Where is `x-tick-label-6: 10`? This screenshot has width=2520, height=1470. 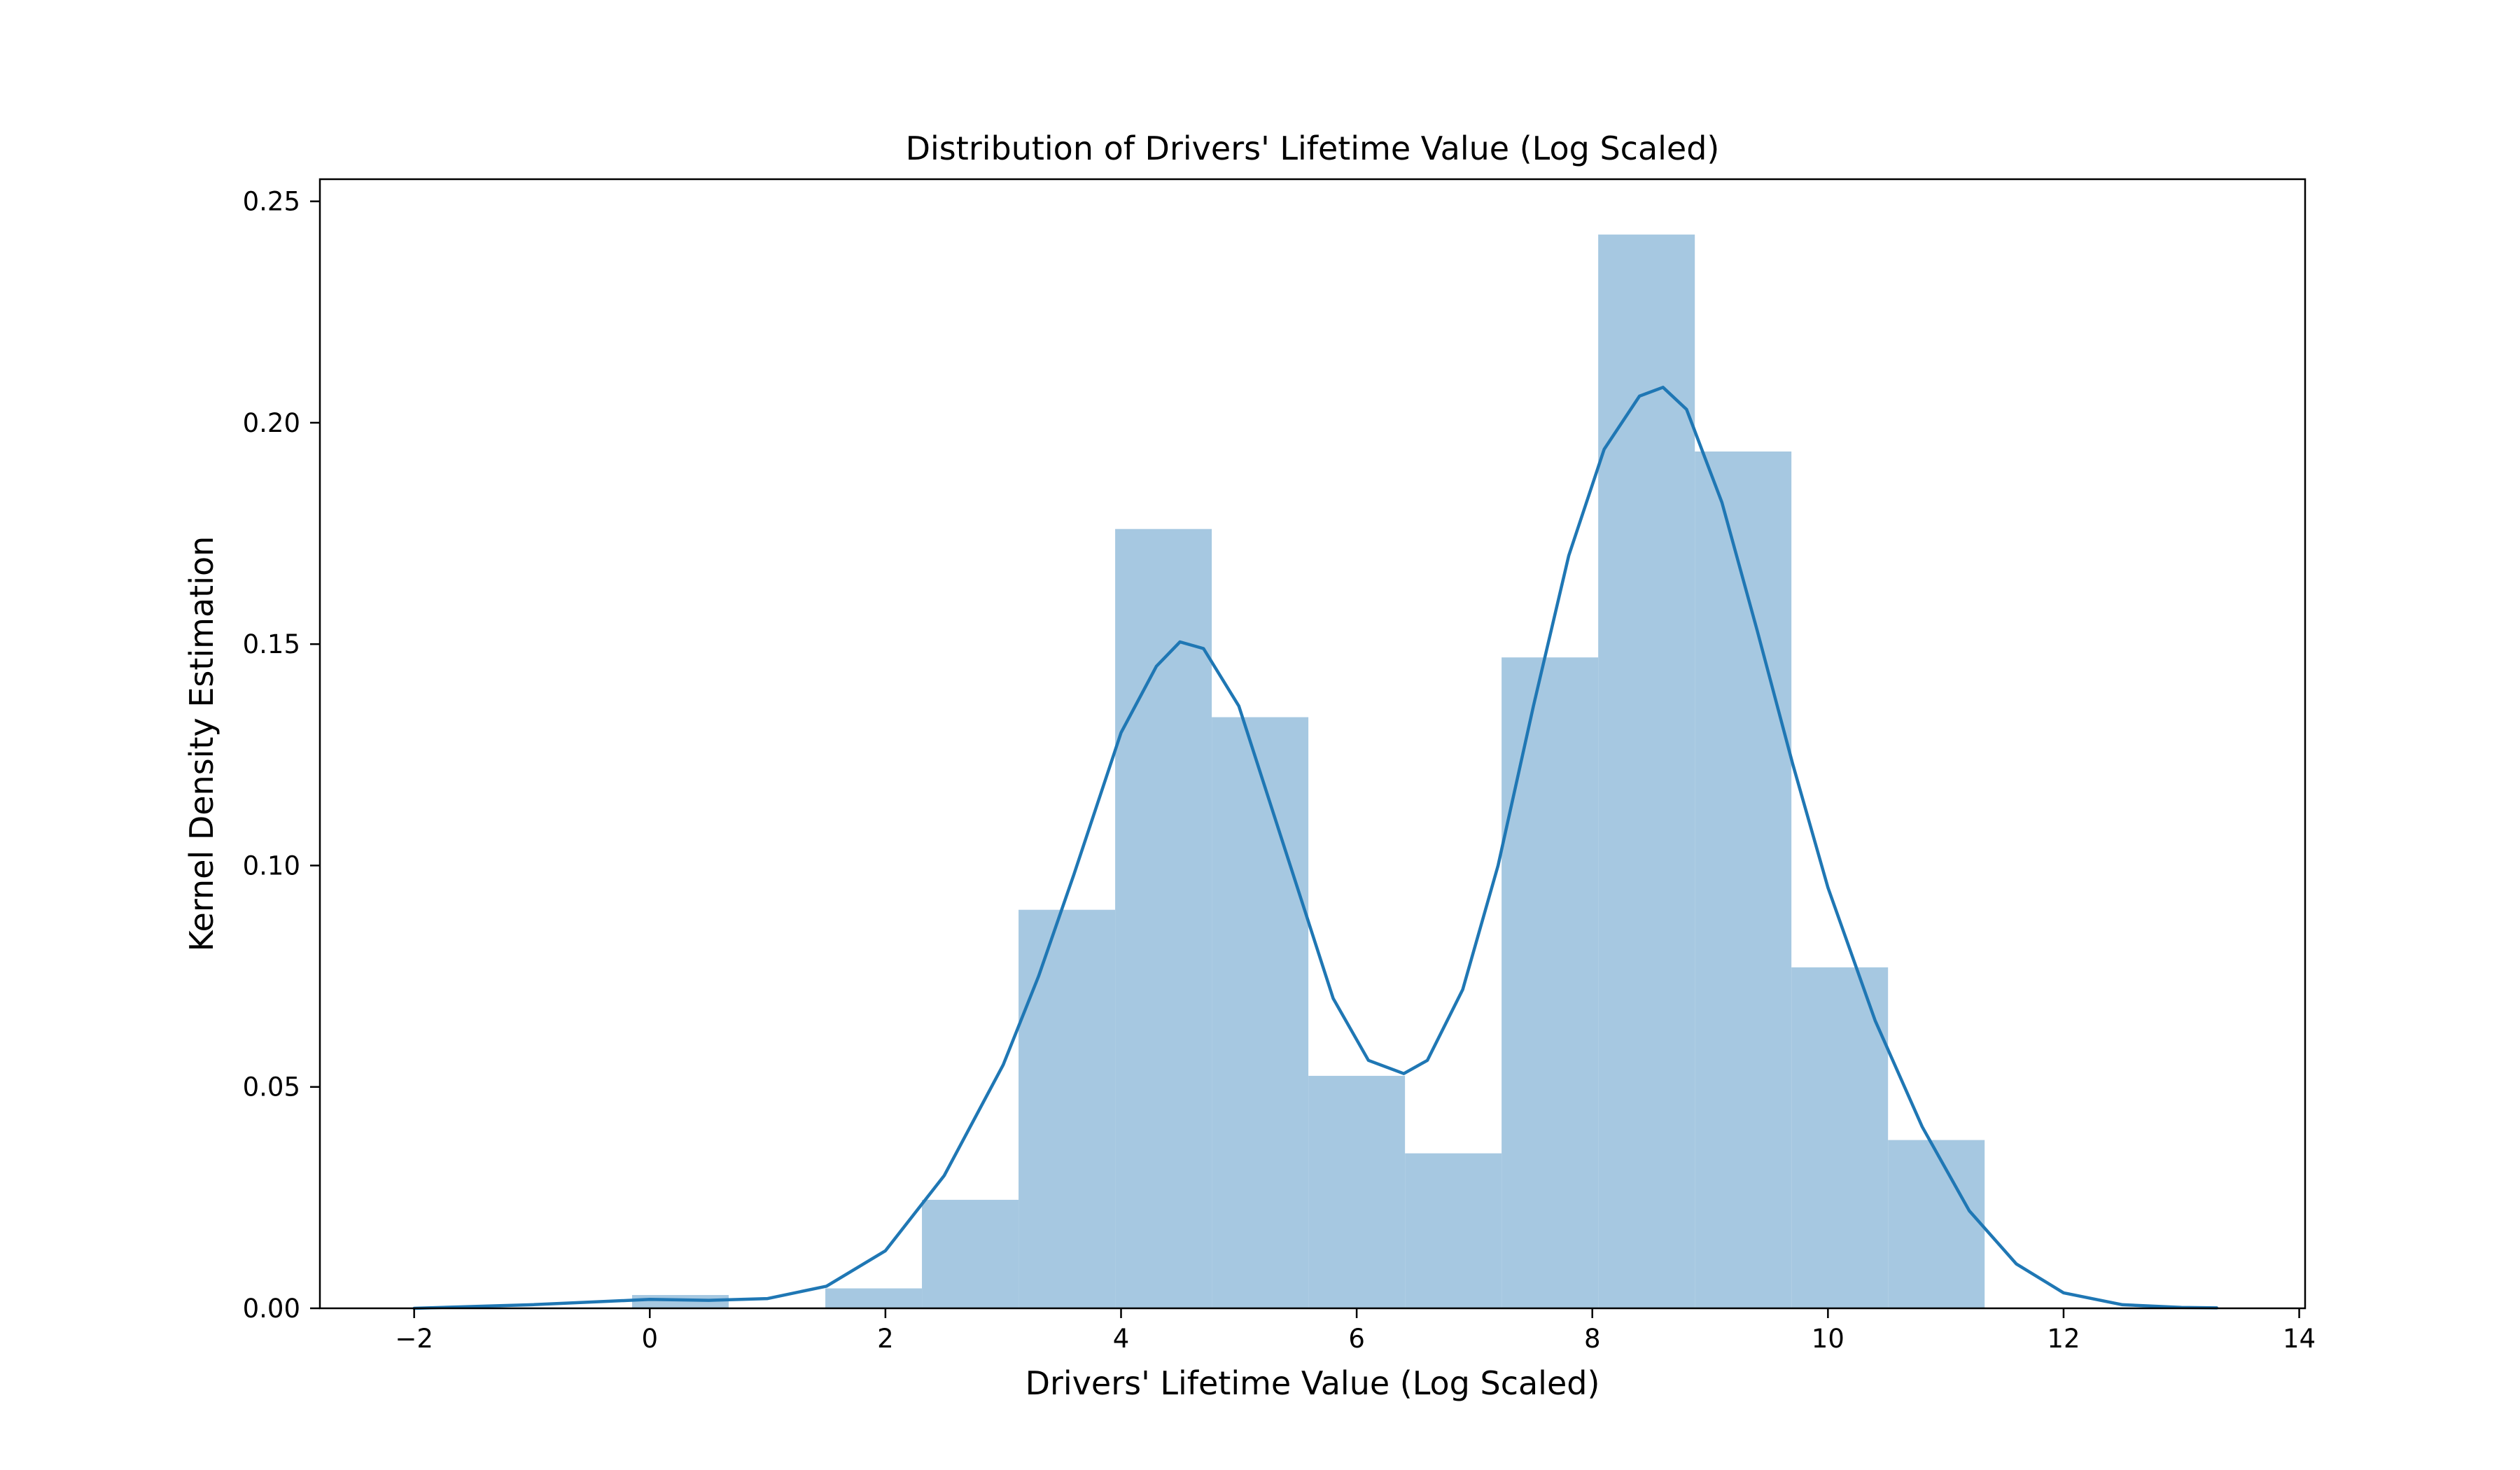 x-tick-label-6: 10 is located at coordinates (1828, 1339).